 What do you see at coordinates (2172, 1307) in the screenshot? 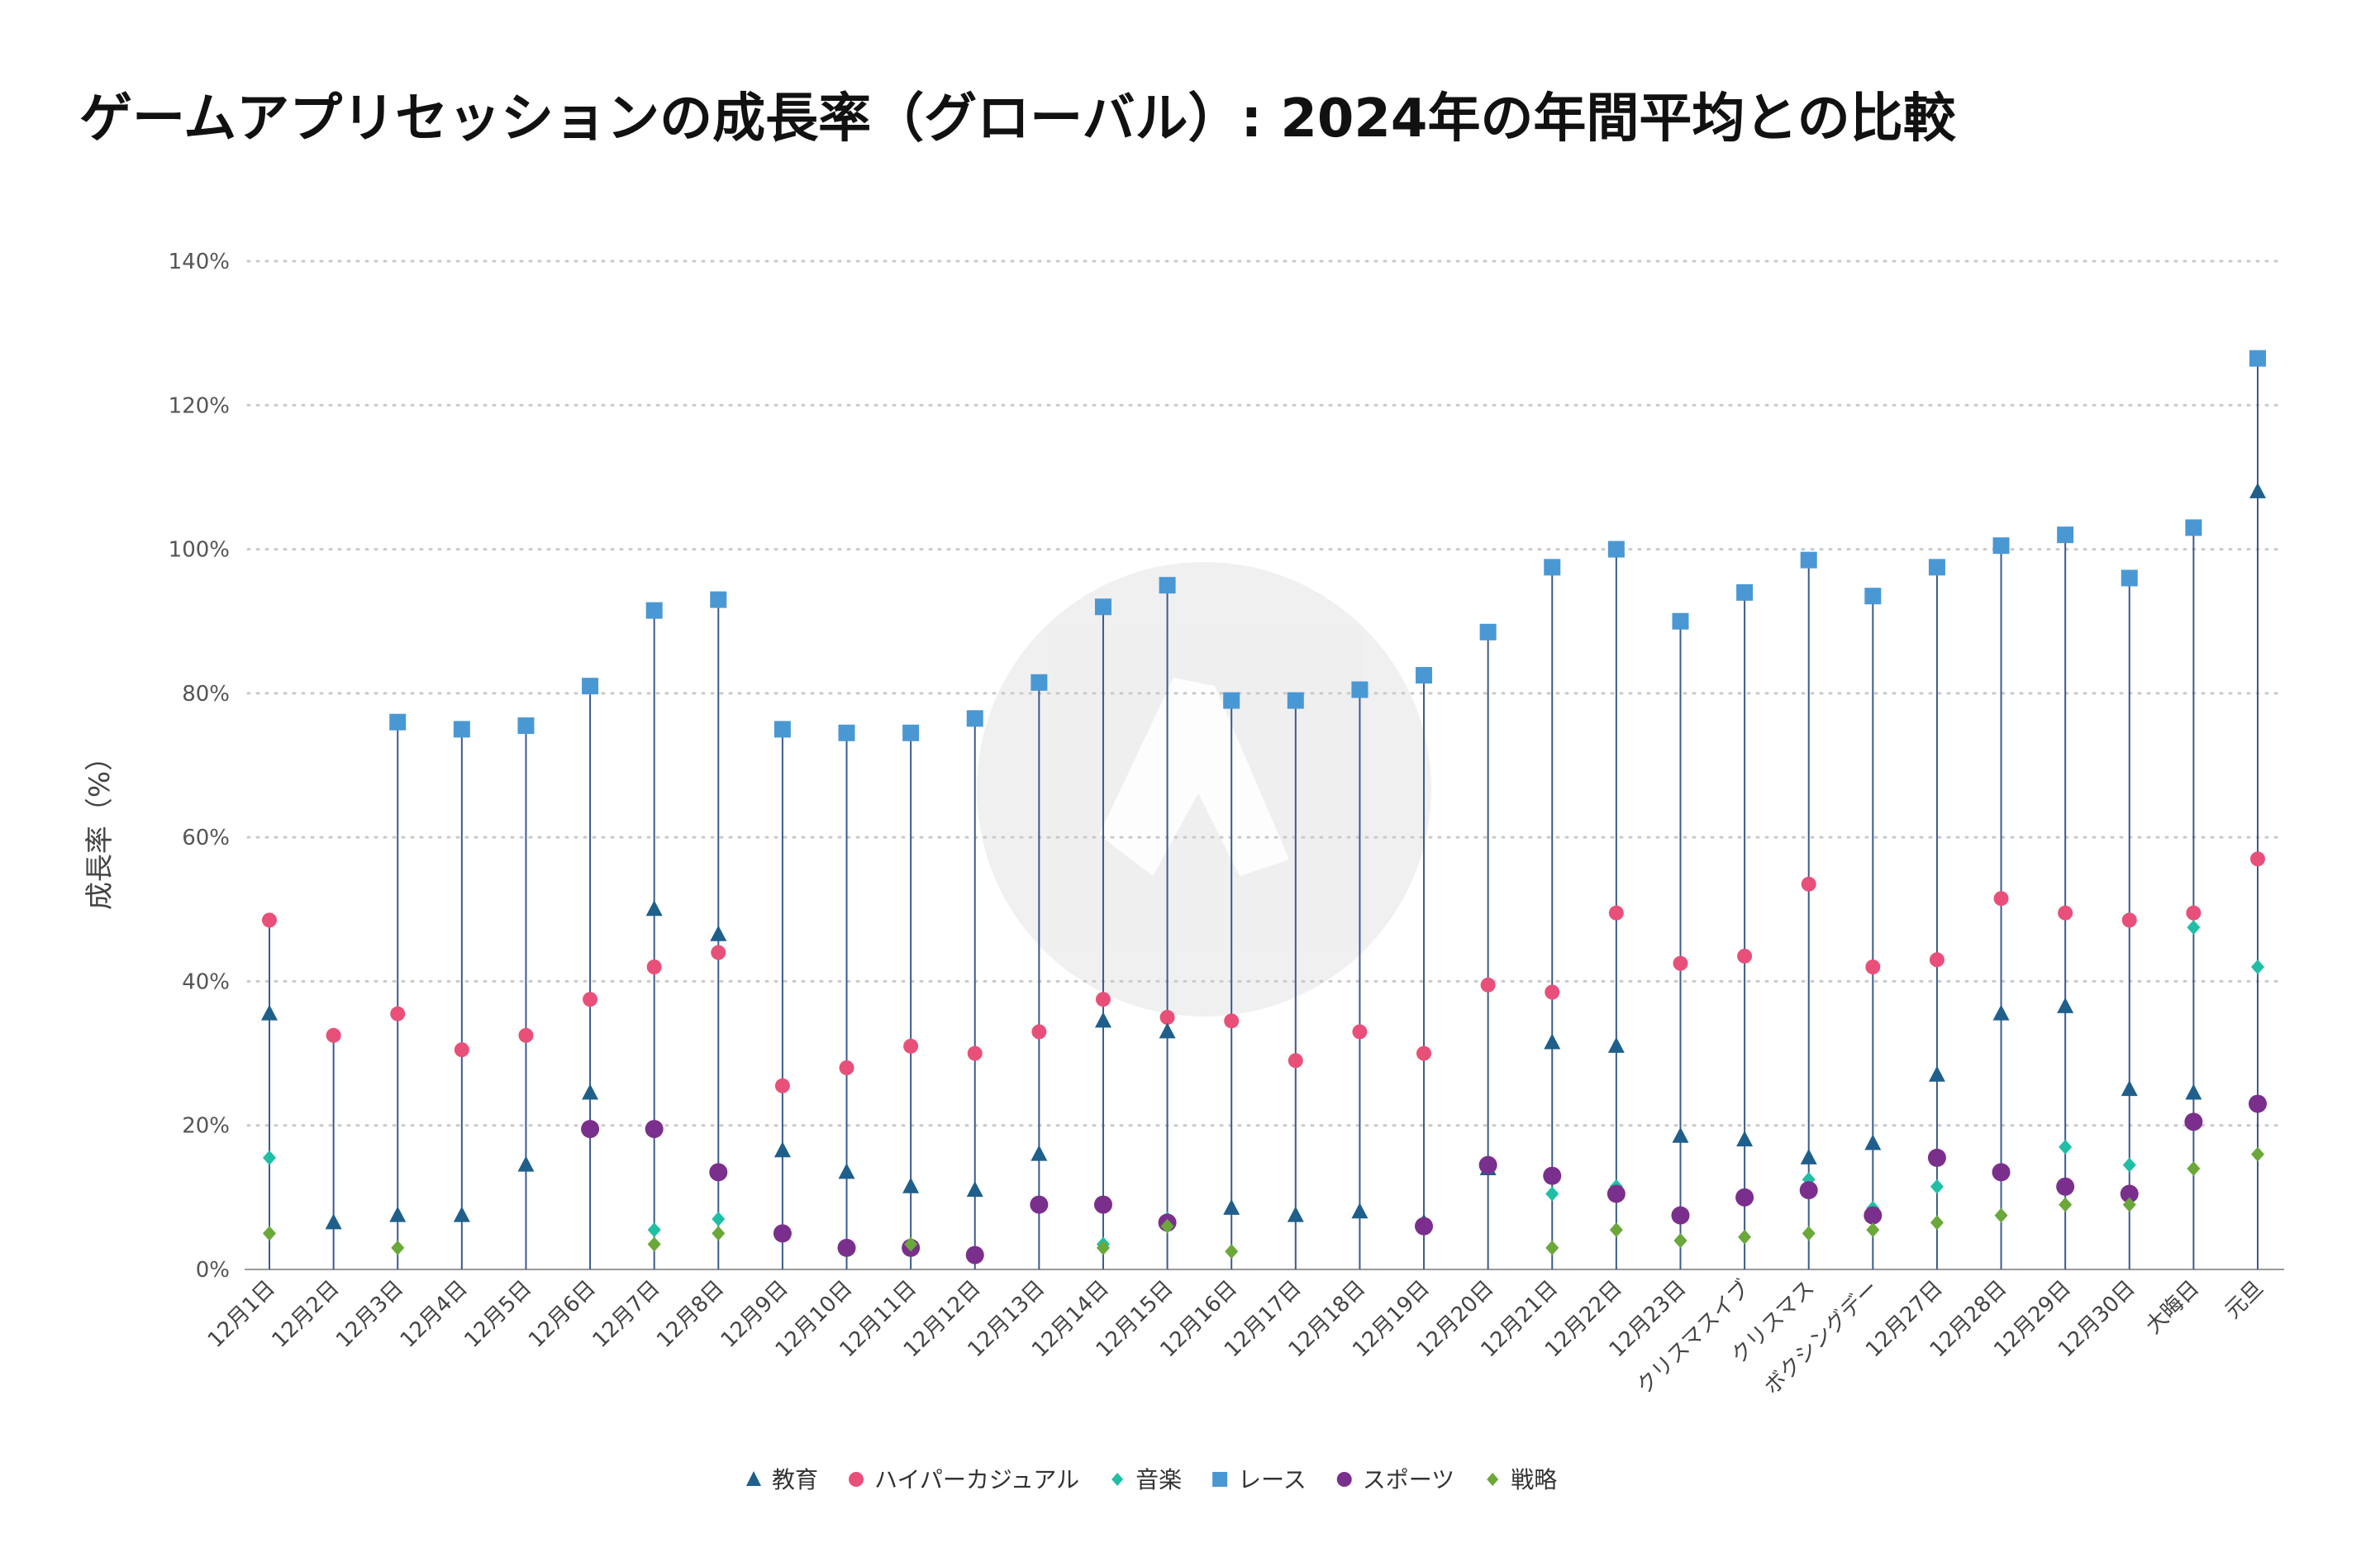
I see `x-tick-label: 大晦日` at bounding box center [2172, 1307].